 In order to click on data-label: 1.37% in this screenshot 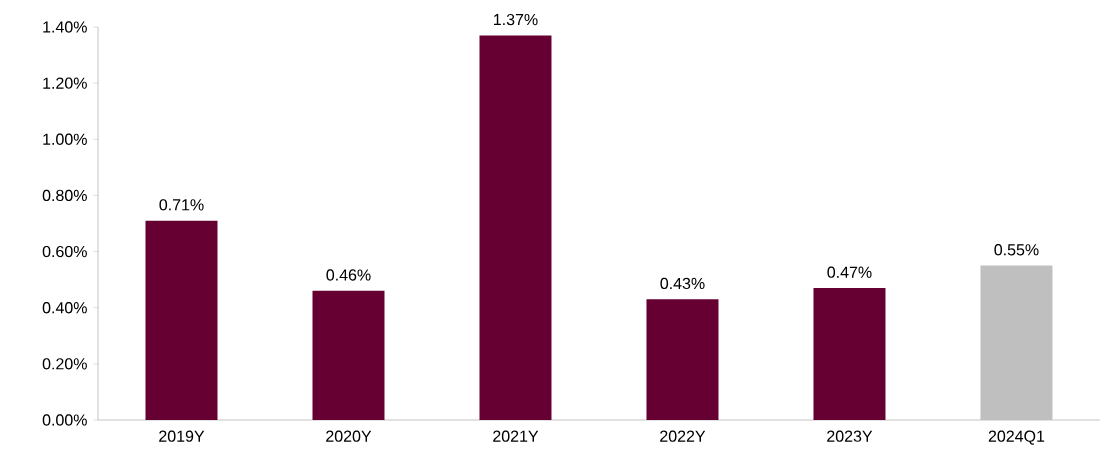, I will do `click(516, 19)`.